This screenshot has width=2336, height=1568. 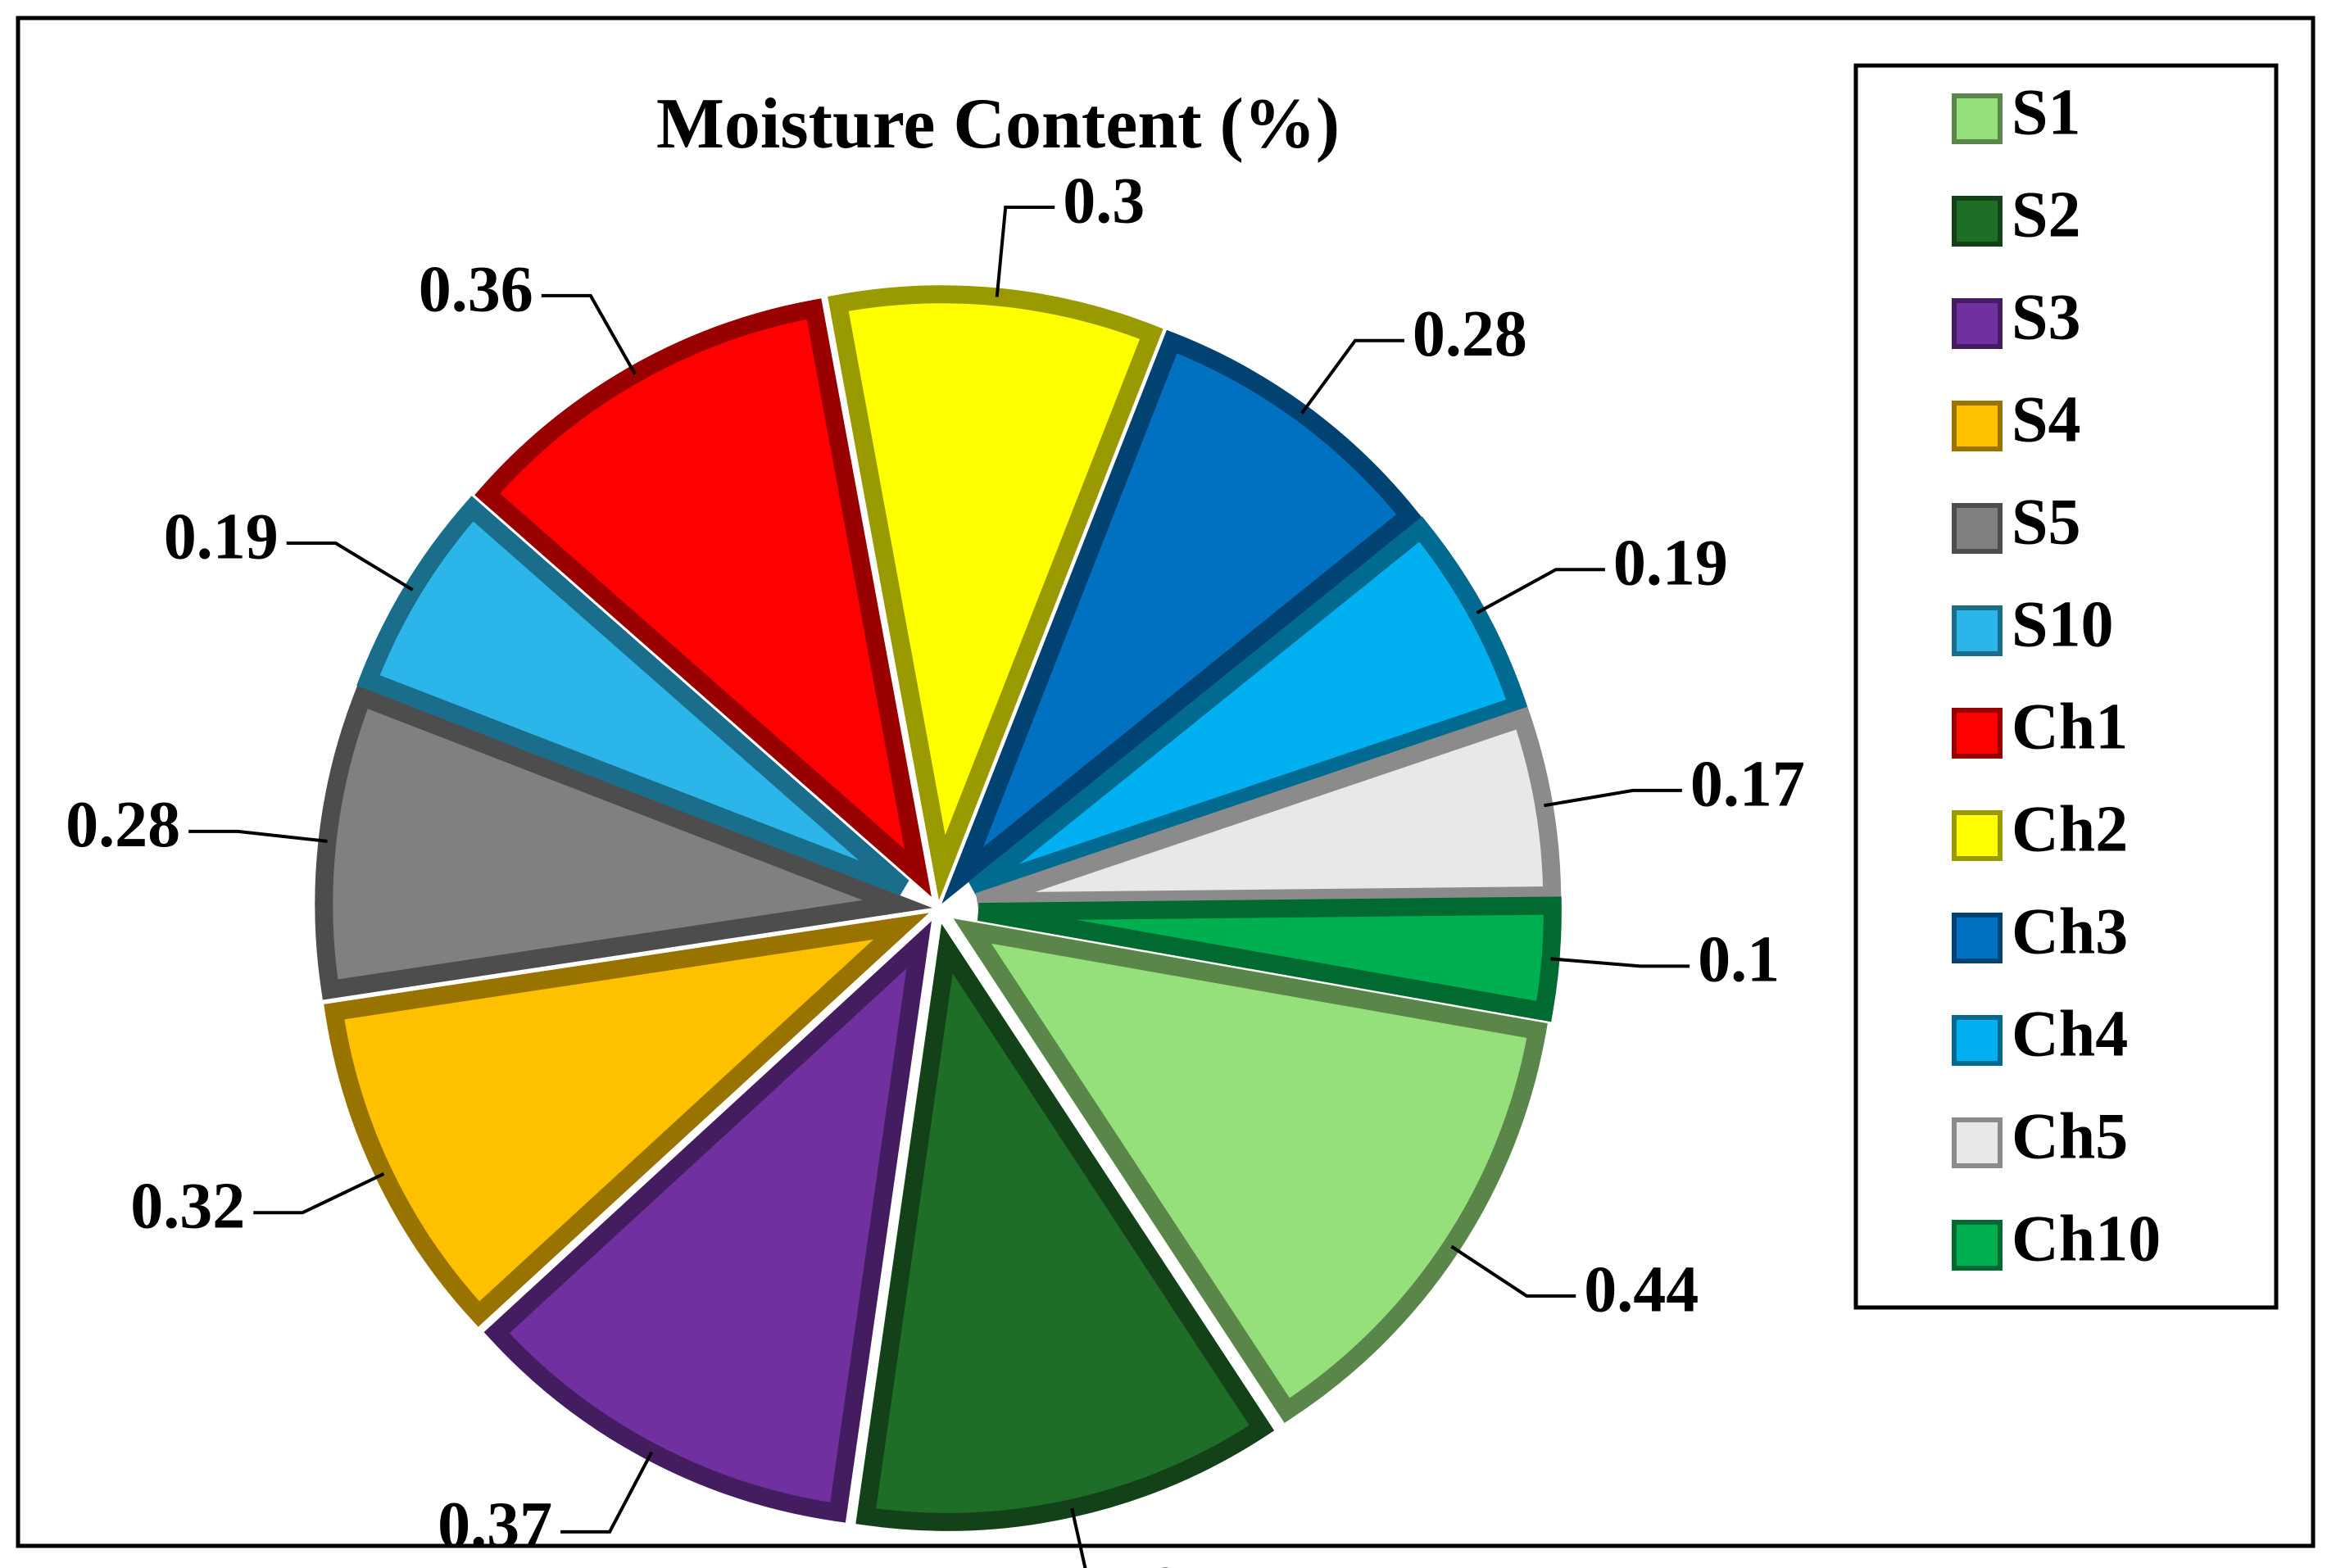 What do you see at coordinates (2070, 1034) in the screenshot?
I see `legend-label: Ch4` at bounding box center [2070, 1034].